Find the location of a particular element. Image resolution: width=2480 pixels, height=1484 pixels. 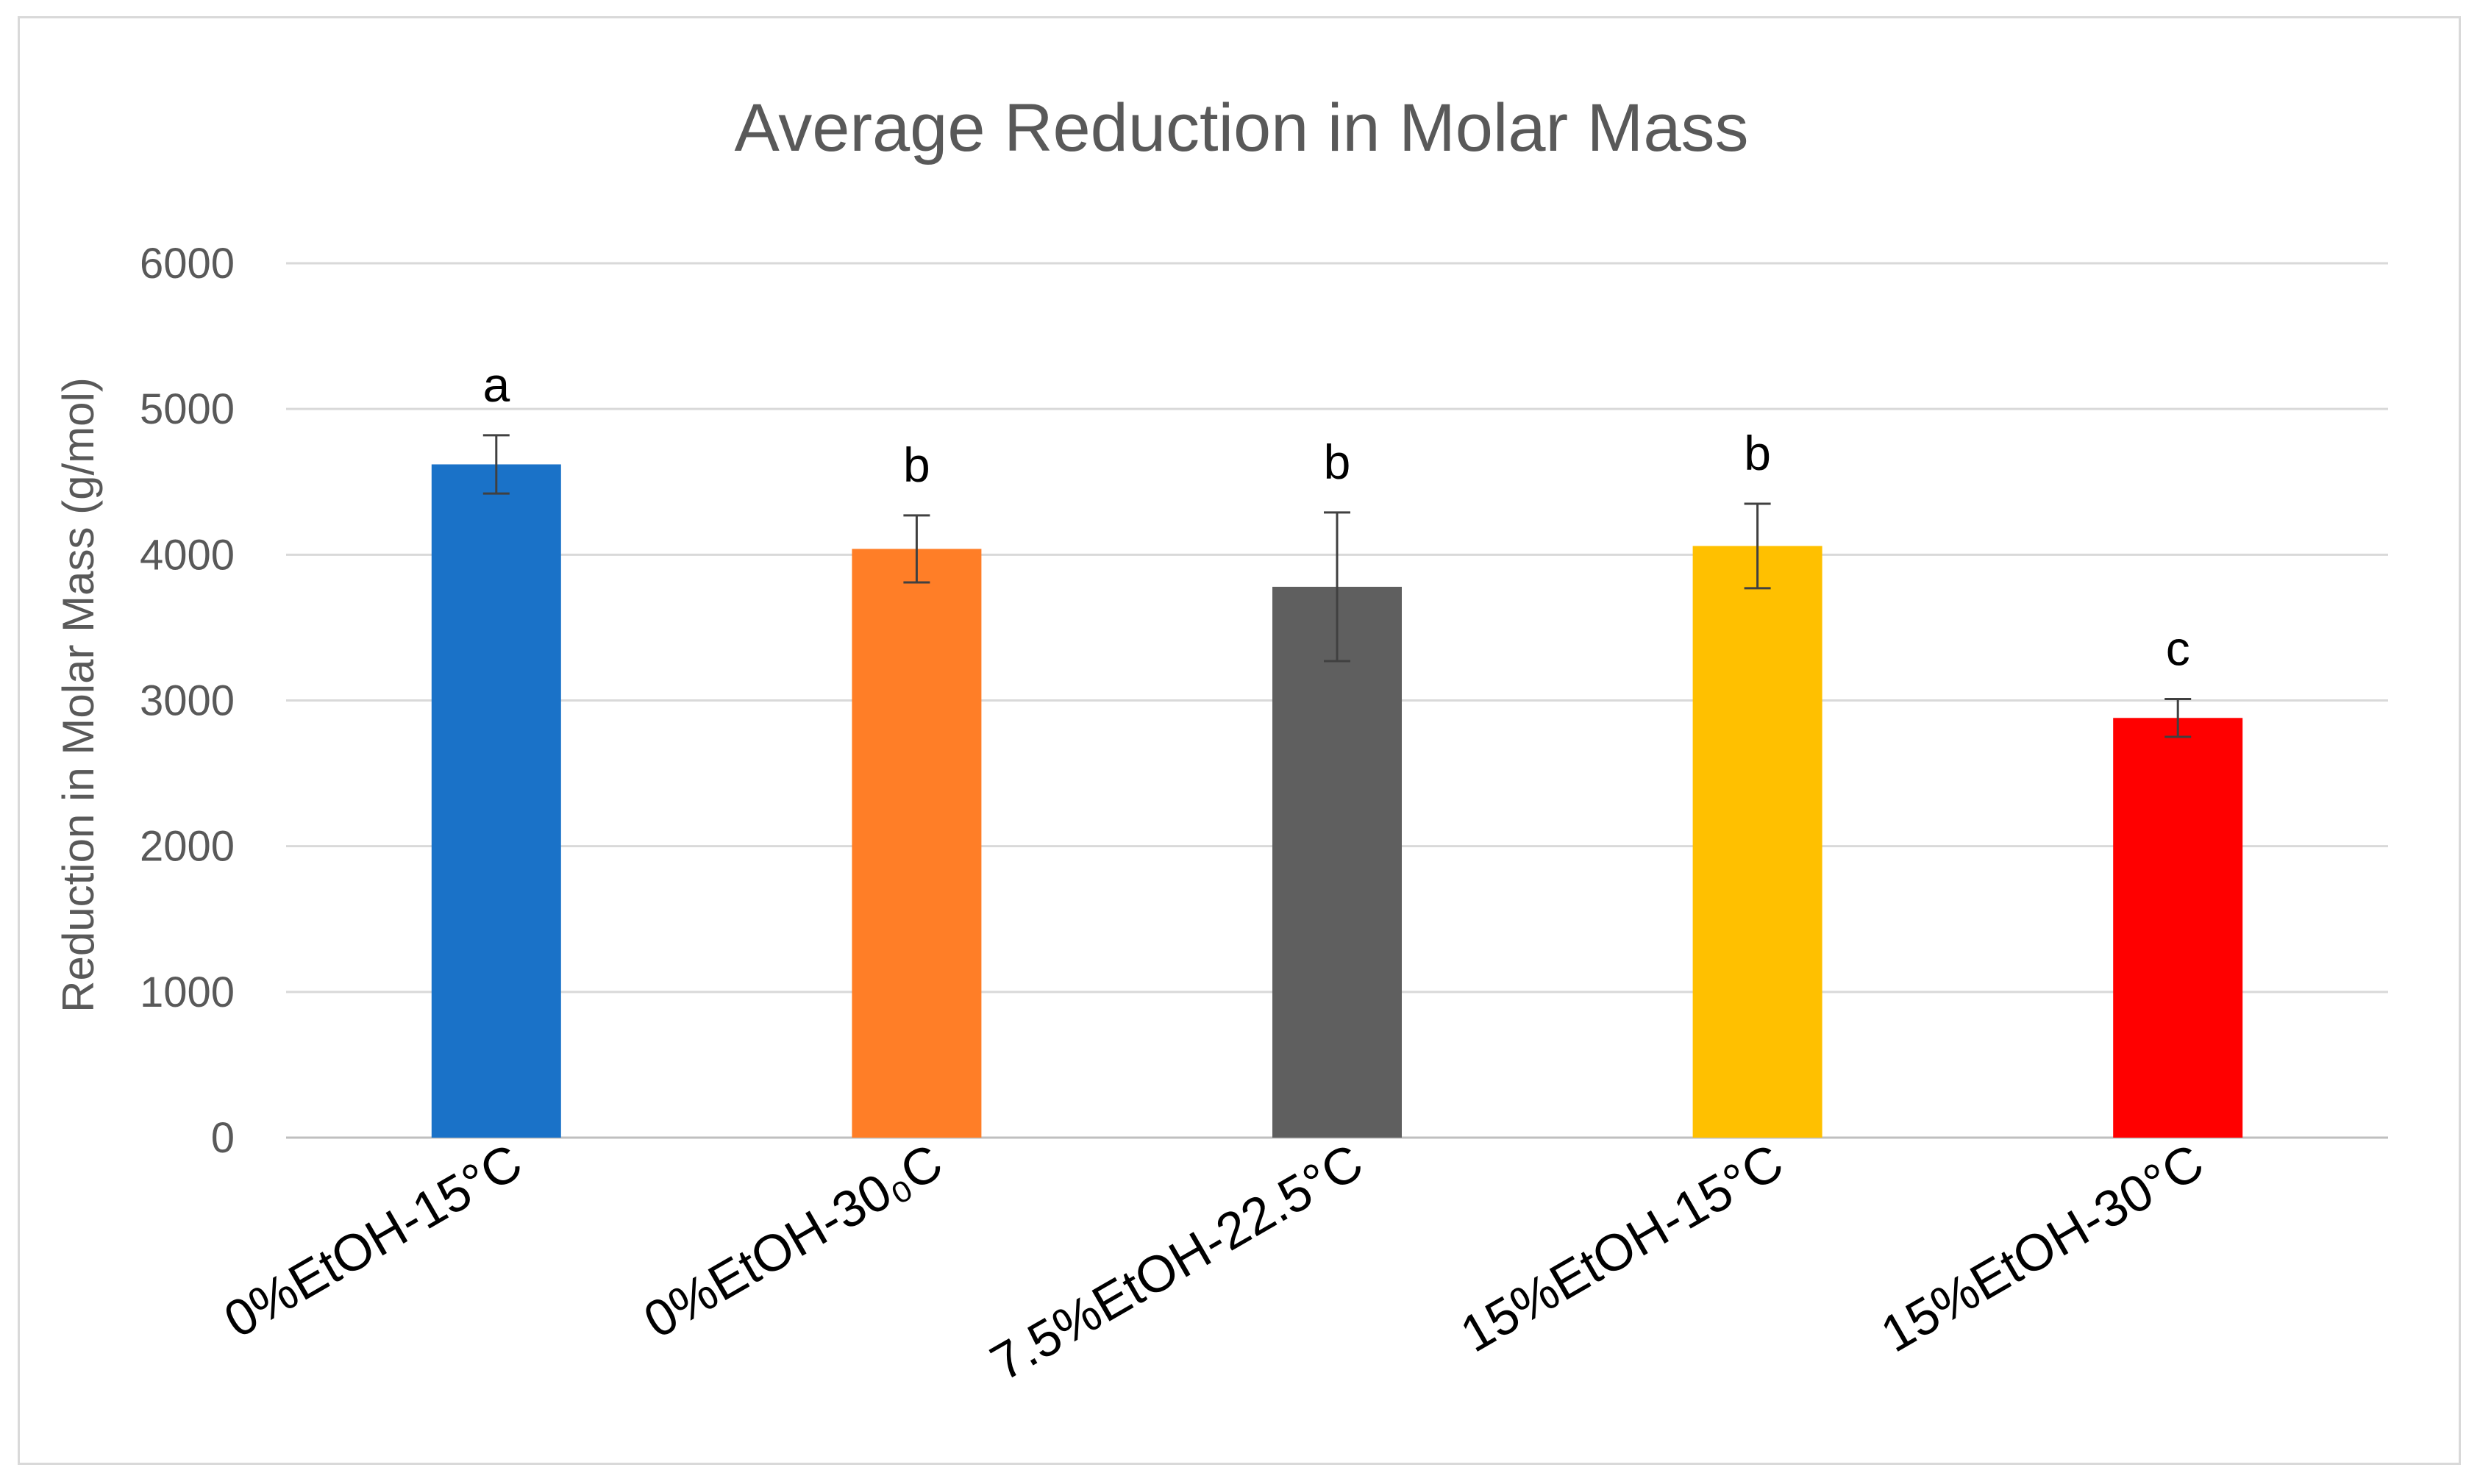

y-tick-label: 3000 is located at coordinates (187, 701).